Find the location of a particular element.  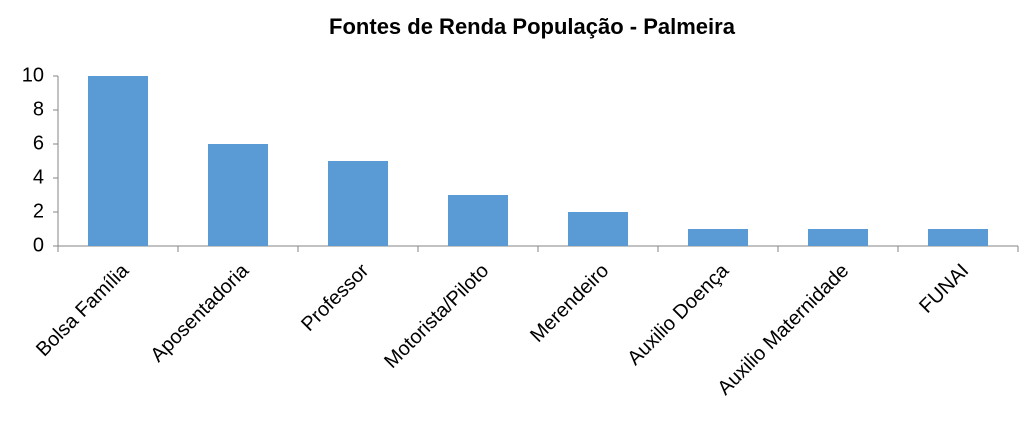

y-tick-label: 6 is located at coordinates (38, 143).